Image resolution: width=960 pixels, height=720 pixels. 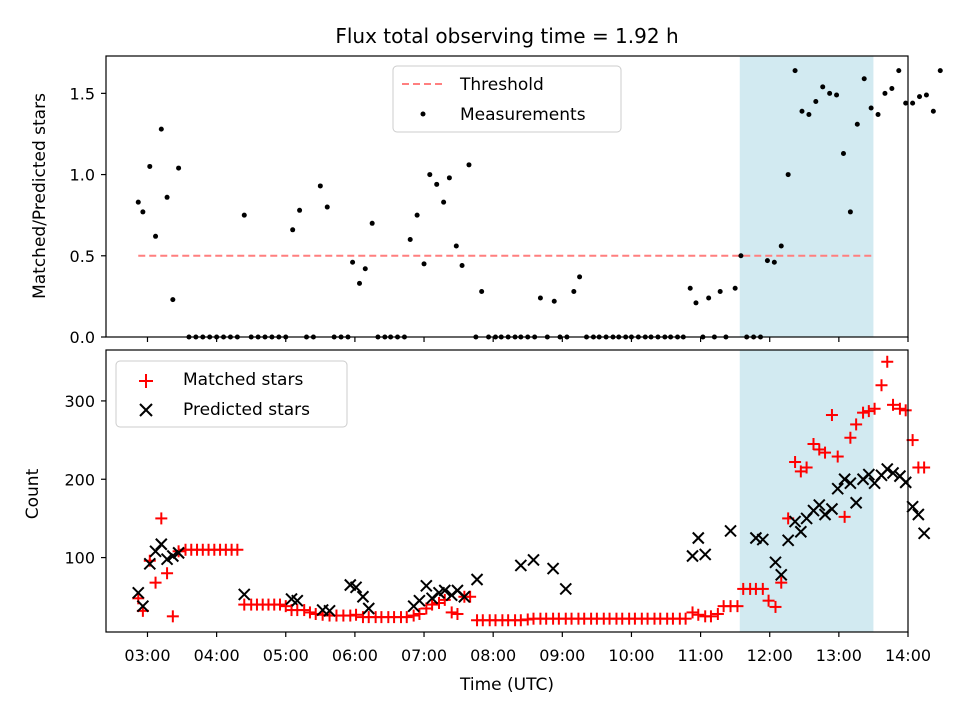 I want to click on x-tick-label: 09:00, so click(x=562, y=655).